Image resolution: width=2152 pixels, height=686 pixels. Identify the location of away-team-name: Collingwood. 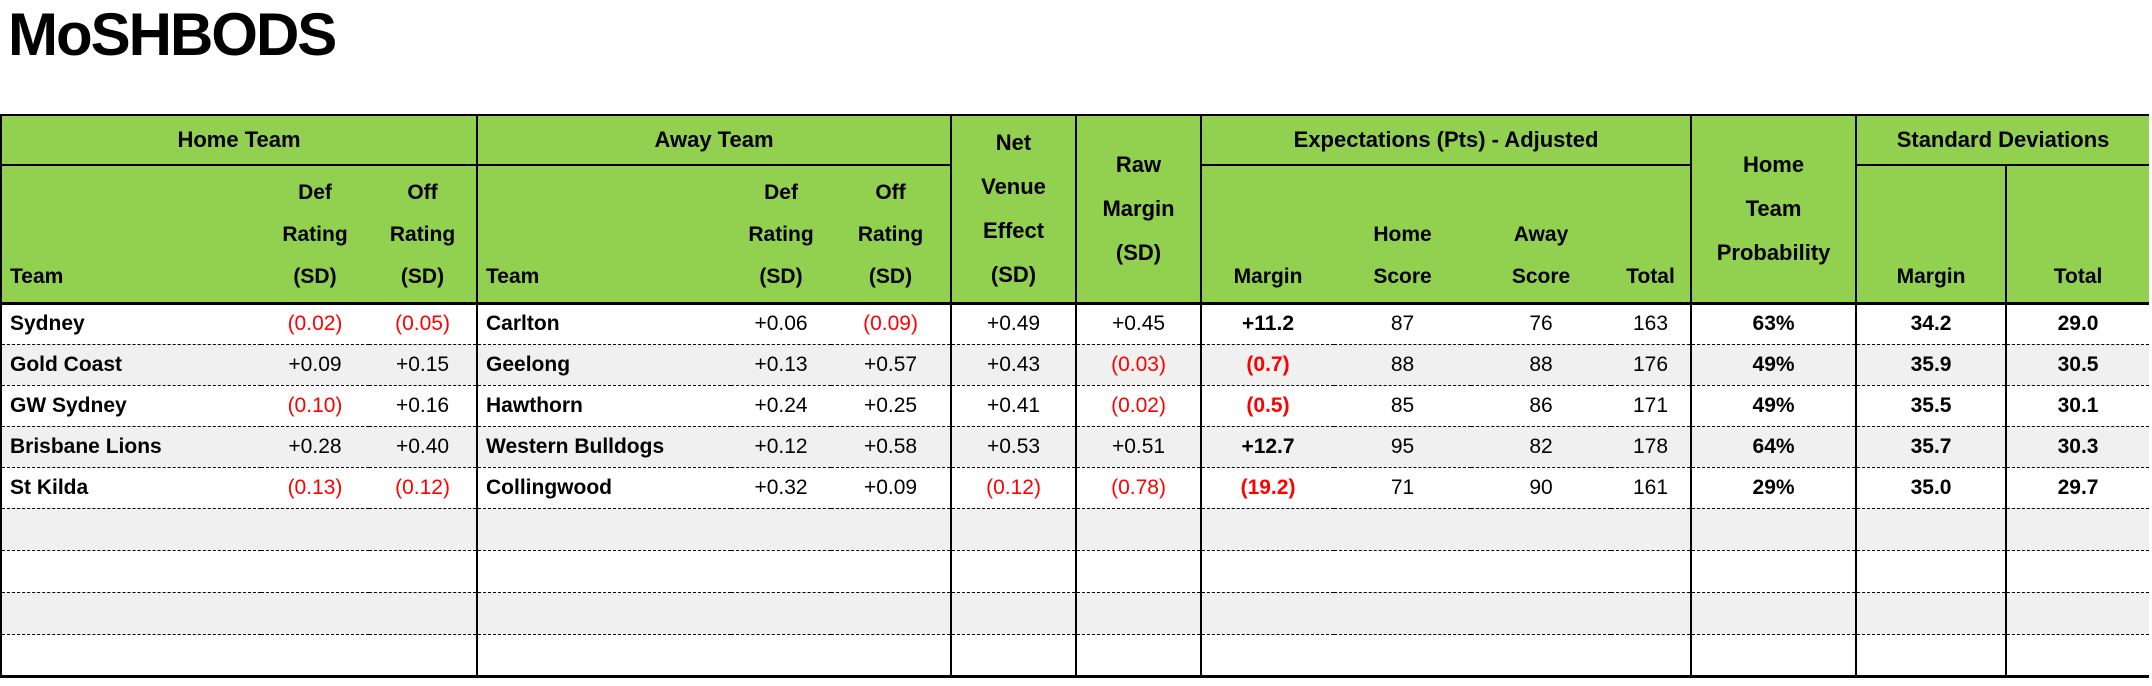
(604, 488).